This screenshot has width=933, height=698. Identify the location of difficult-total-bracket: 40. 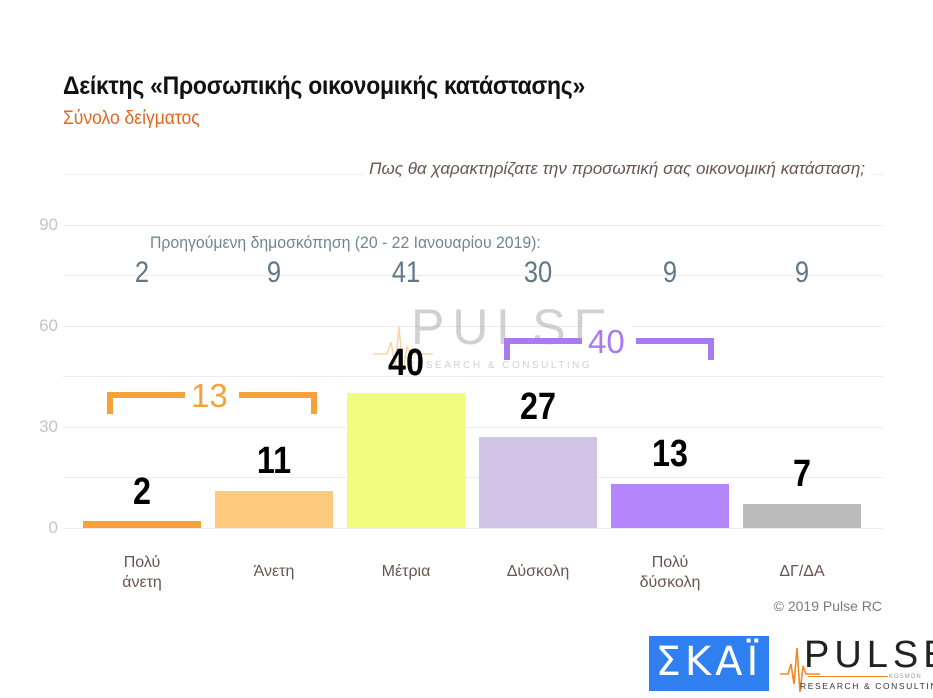
(609, 342).